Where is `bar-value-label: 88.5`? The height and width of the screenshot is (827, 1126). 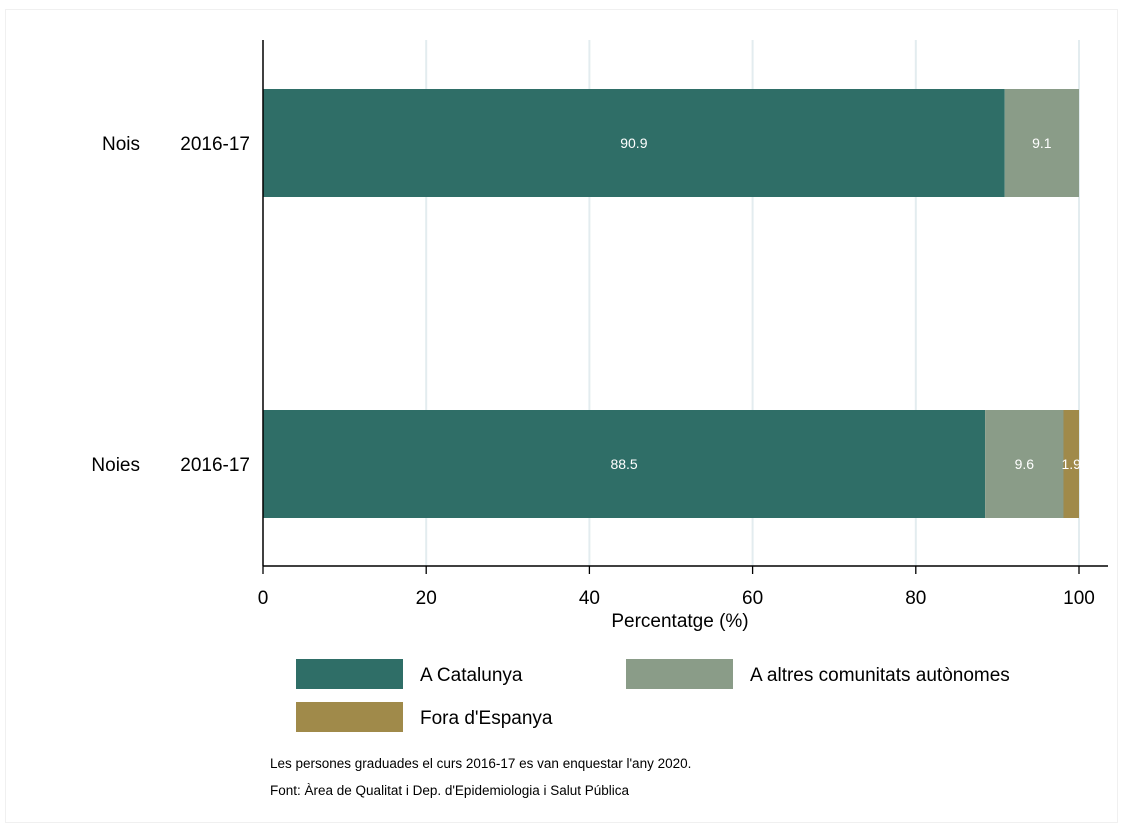
bar-value-label: 88.5 is located at coordinates (623, 464).